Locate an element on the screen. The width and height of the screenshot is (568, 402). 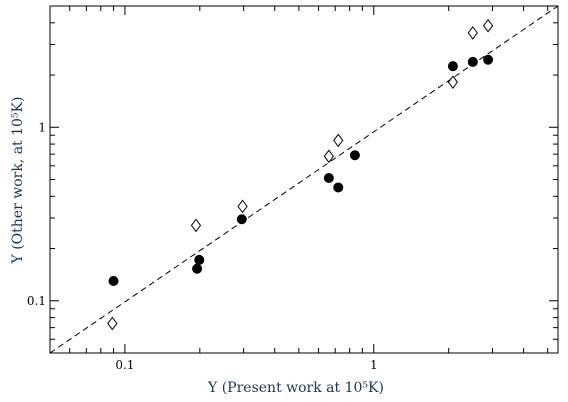
x-axis-title: Y (Present work at 10⁵K) is located at coordinates (295, 388).